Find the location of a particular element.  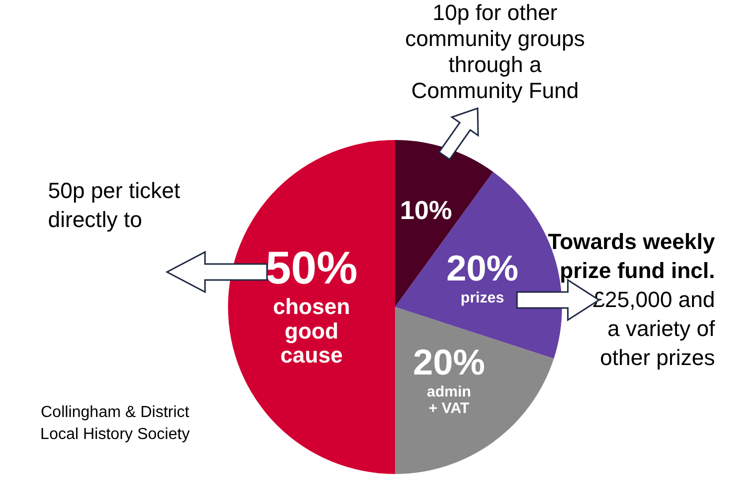

data-label: 10% is located at coordinates (426, 209).